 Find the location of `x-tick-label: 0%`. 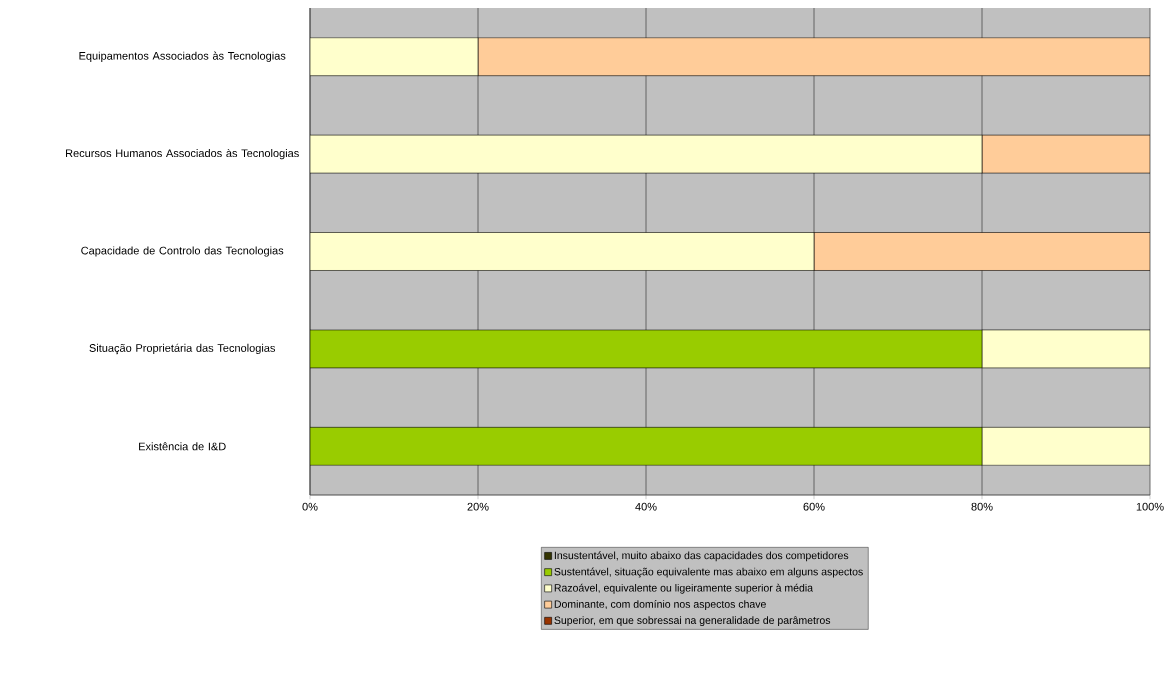

x-tick-label: 0% is located at coordinates (310, 506).